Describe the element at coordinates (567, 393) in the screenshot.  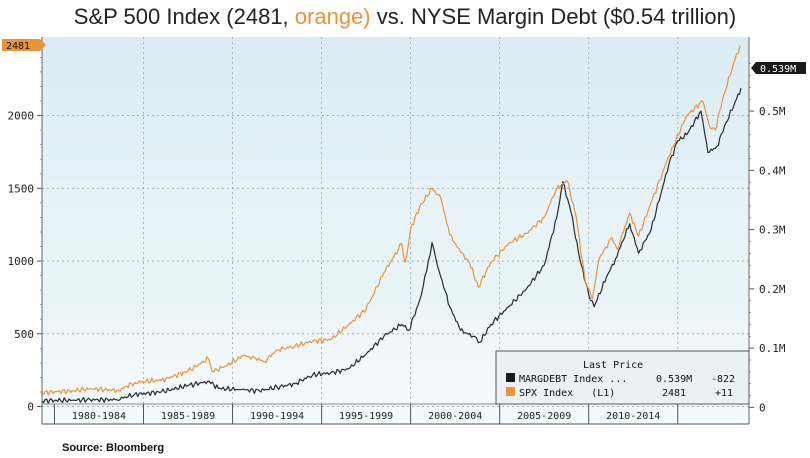
I see `legend-name-spx: SPX Index (L1)` at that location.